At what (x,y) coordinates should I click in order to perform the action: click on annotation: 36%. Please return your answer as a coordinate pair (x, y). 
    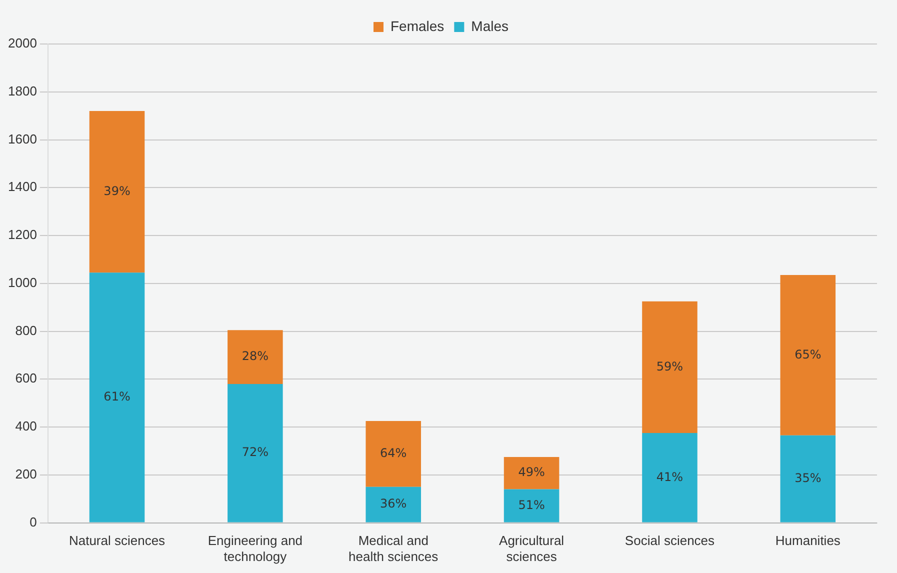
    Looking at the image, I should click on (393, 503).